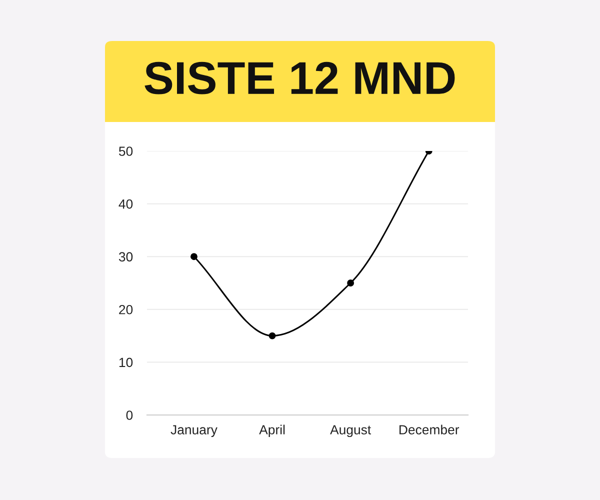 This screenshot has width=600, height=500. Describe the element at coordinates (125, 151) in the screenshot. I see `y-tick-label: 50` at that location.